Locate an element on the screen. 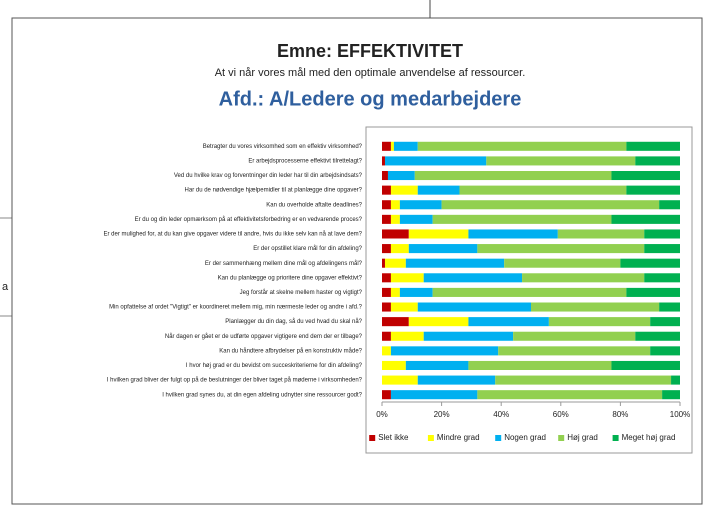  y-tick-label: Kan du overholde aftalte deadlines? is located at coordinates (314, 205).